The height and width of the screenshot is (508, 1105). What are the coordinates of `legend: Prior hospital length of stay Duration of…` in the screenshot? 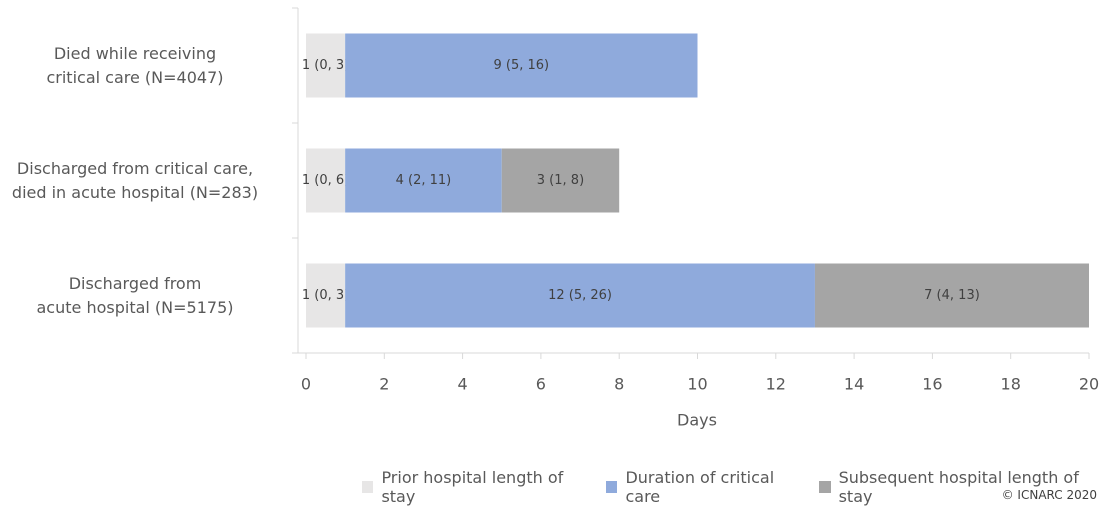 It's located at (733, 487).